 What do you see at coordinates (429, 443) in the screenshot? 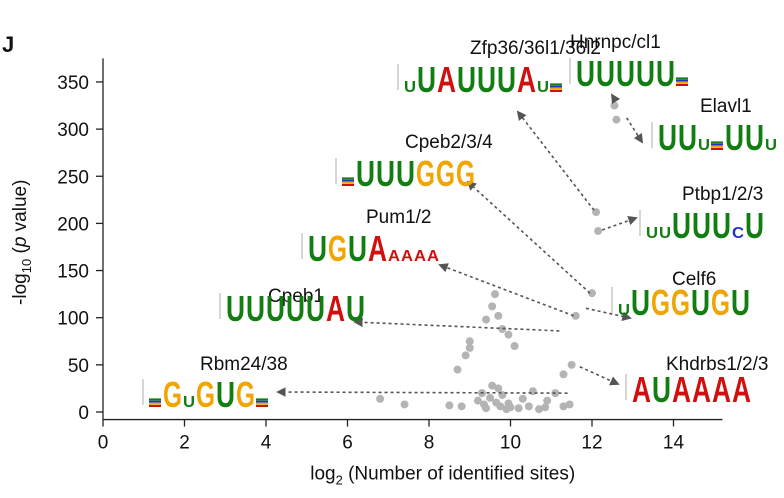
I see `x-tick-label: 8` at bounding box center [429, 443].